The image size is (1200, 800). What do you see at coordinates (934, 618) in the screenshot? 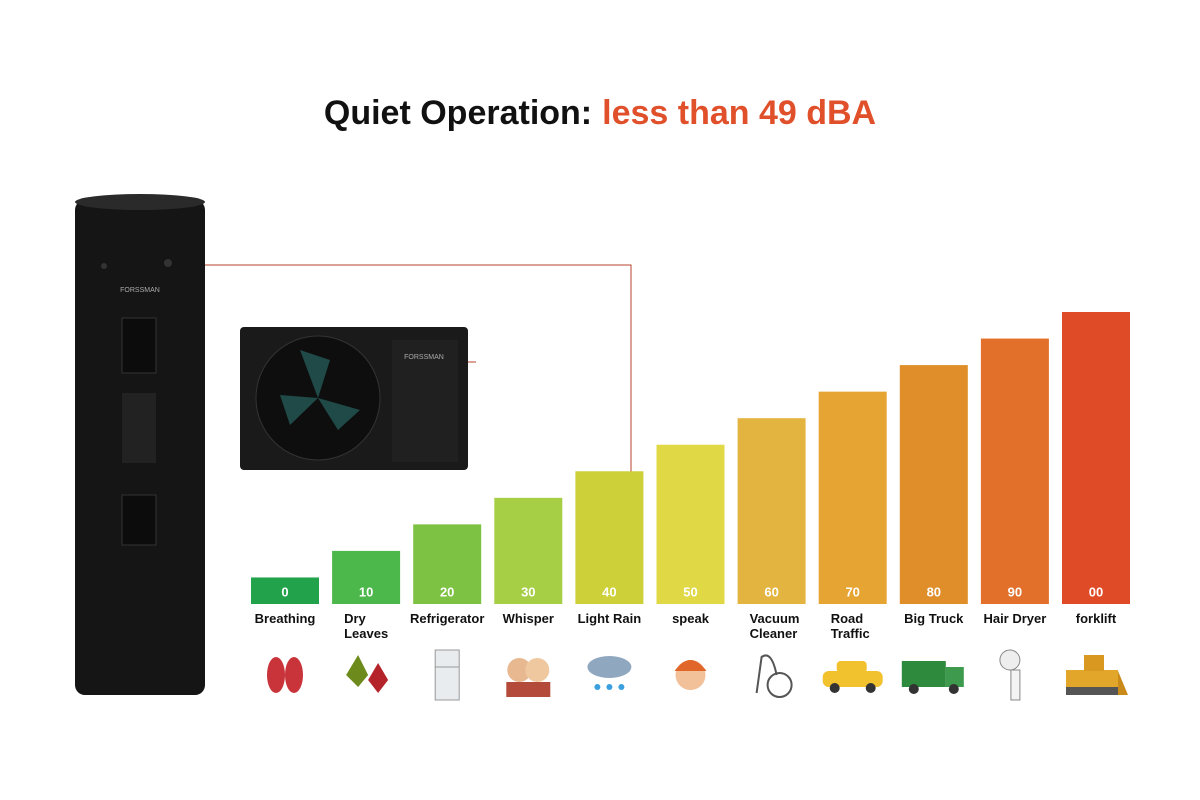
I see `category-label: Big Truck` at bounding box center [934, 618].